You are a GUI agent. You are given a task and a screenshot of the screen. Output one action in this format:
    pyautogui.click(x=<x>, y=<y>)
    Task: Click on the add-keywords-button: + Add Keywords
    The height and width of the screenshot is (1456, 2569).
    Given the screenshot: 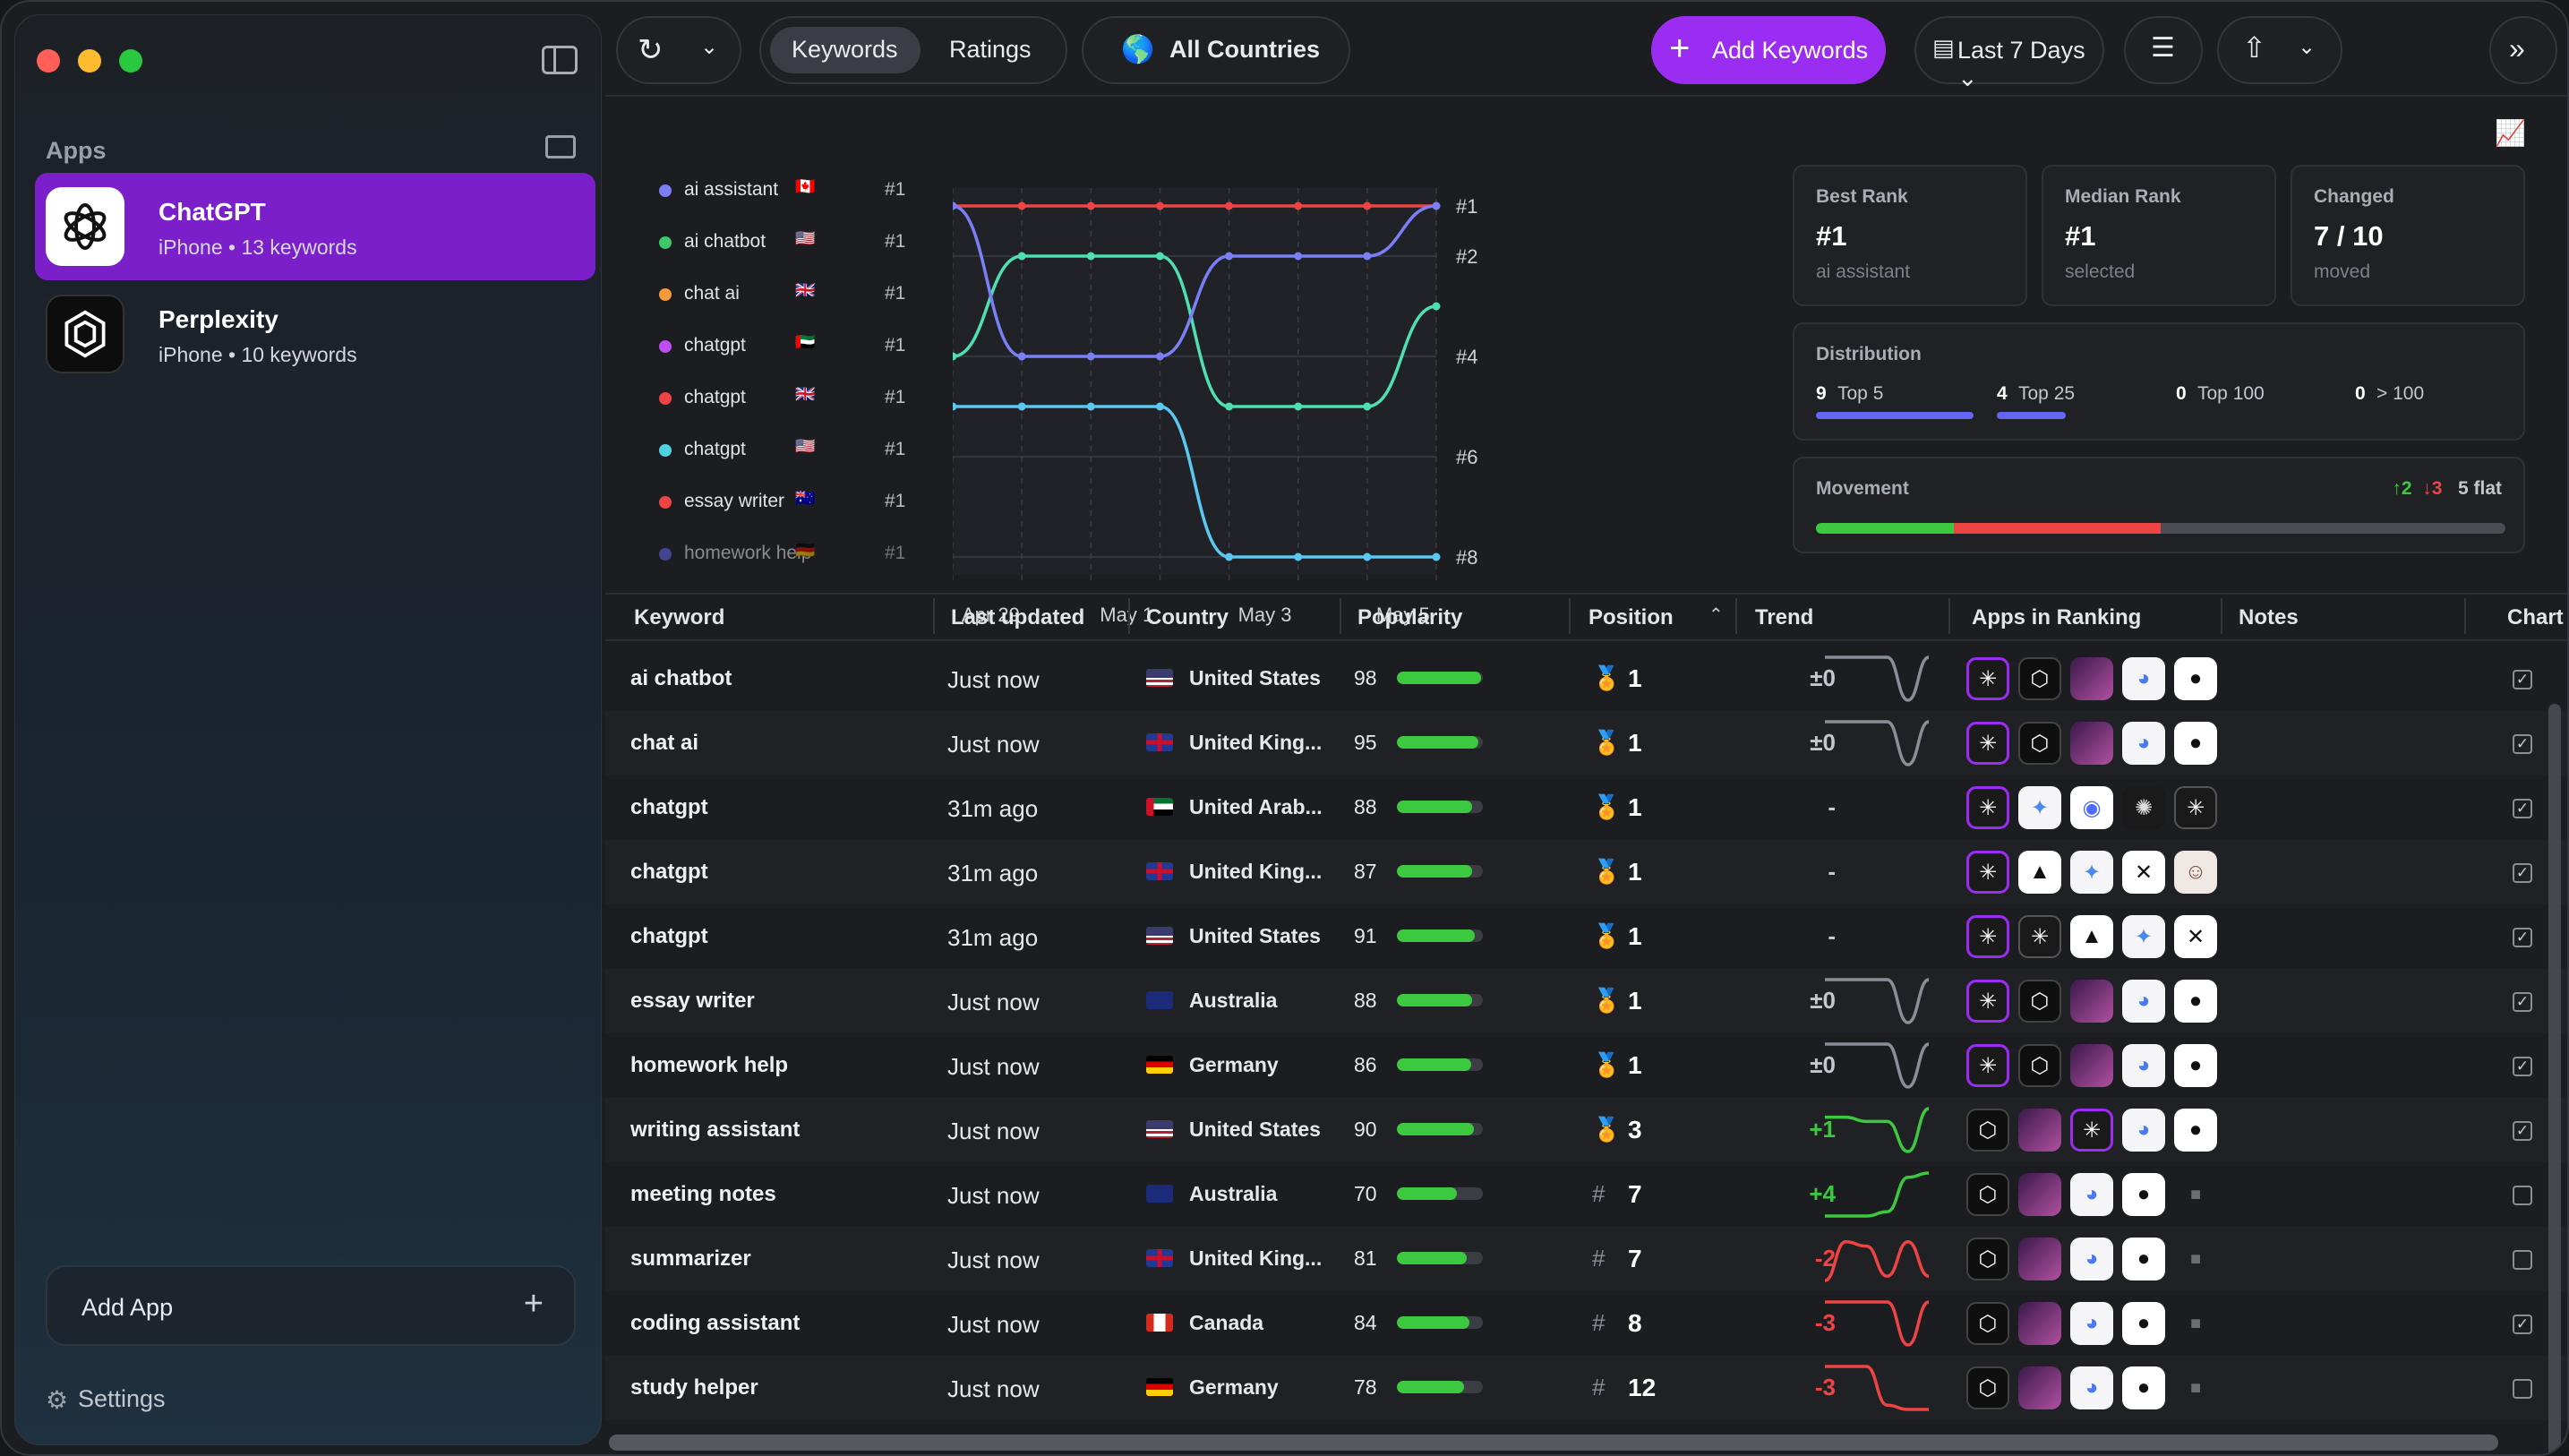 What is the action you would take?
    pyautogui.click(x=1768, y=50)
    